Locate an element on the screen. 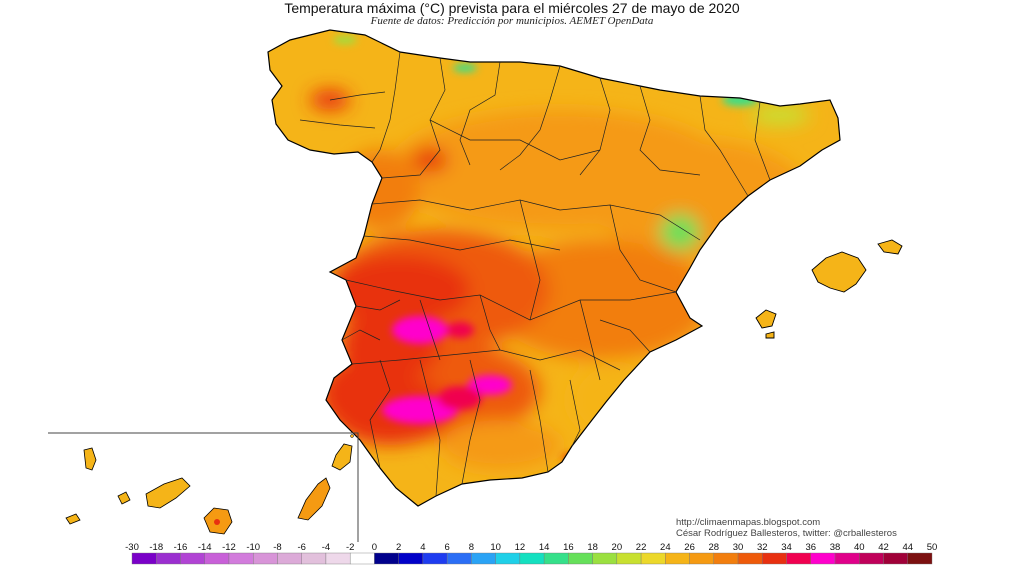 The height and width of the screenshot is (576, 1024). island-tenerife is located at coordinates (168, 493).